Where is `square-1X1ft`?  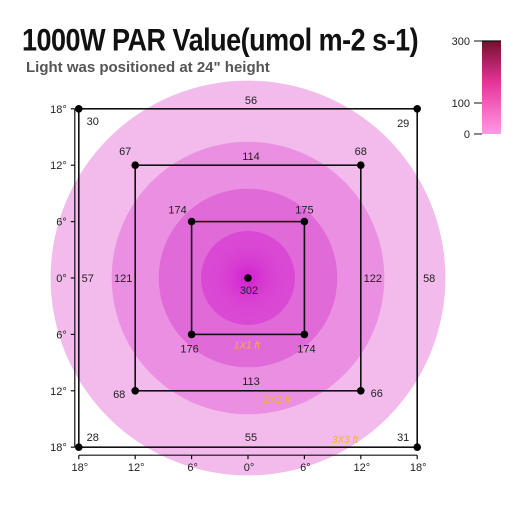 square-1X1ft is located at coordinates (248, 278).